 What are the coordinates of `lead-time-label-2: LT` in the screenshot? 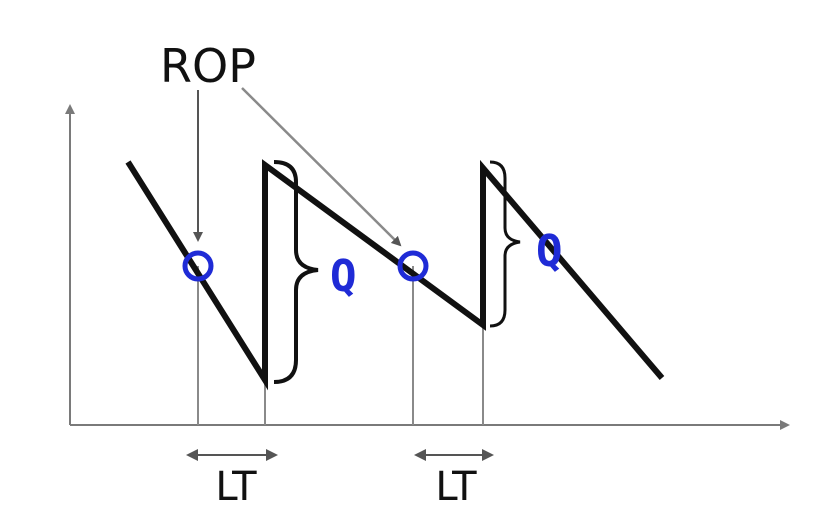 It's located at (456, 487).